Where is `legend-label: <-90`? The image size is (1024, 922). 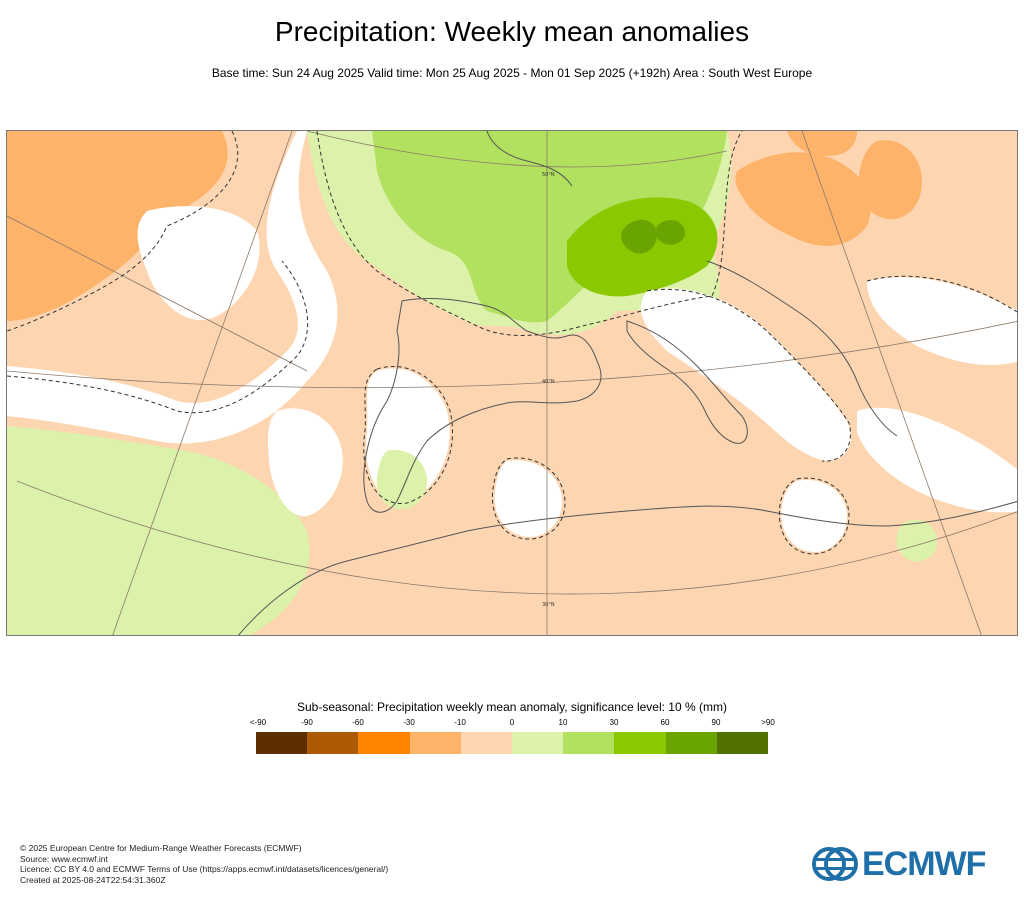
legend-label: <-90 is located at coordinates (258, 722).